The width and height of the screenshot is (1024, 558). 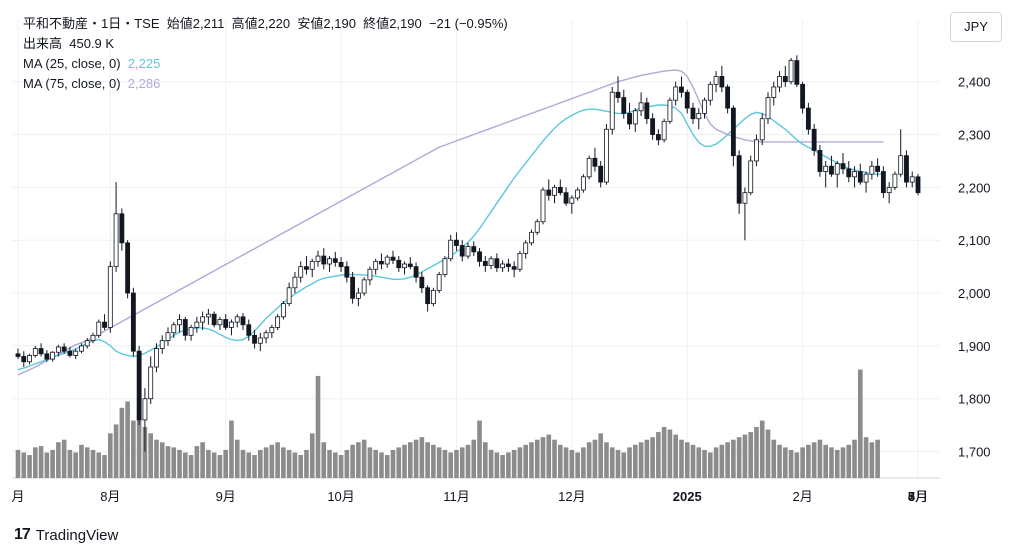 I want to click on tradingview-logo-icon: 17, so click(x=22, y=534).